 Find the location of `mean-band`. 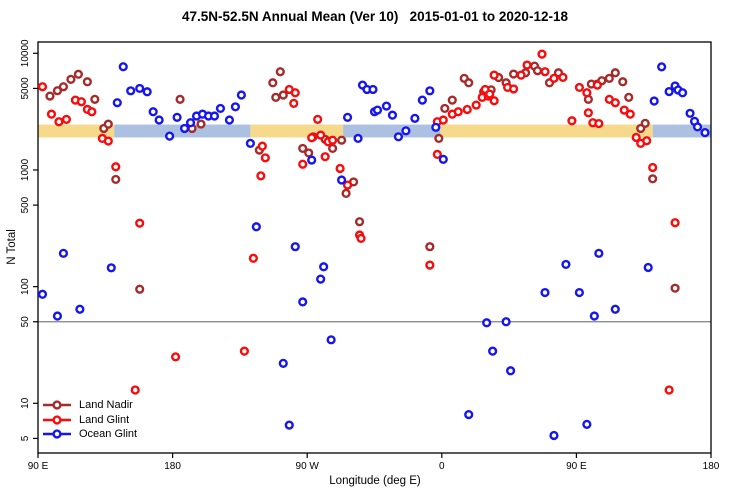

mean-band is located at coordinates (297, 131).